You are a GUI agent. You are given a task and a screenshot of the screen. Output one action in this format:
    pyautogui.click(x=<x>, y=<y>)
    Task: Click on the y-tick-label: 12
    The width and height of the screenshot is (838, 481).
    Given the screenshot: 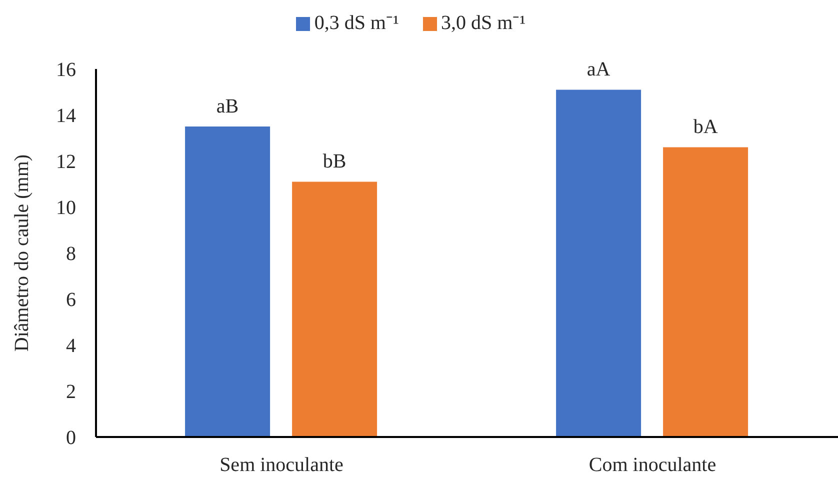 What is the action you would take?
    pyautogui.click(x=66, y=162)
    